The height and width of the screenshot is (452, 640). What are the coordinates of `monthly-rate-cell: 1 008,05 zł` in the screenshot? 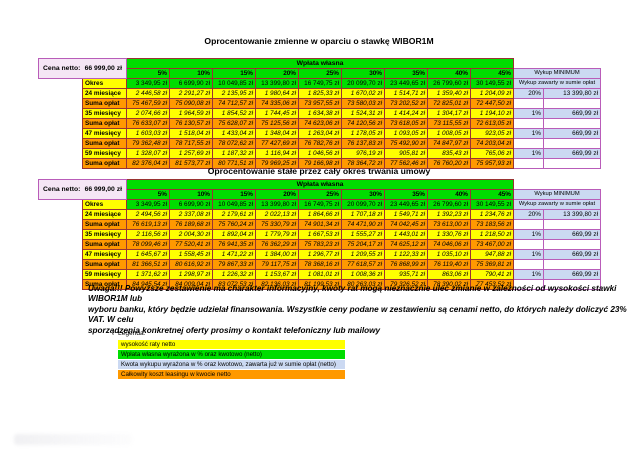 It's located at (449, 133).